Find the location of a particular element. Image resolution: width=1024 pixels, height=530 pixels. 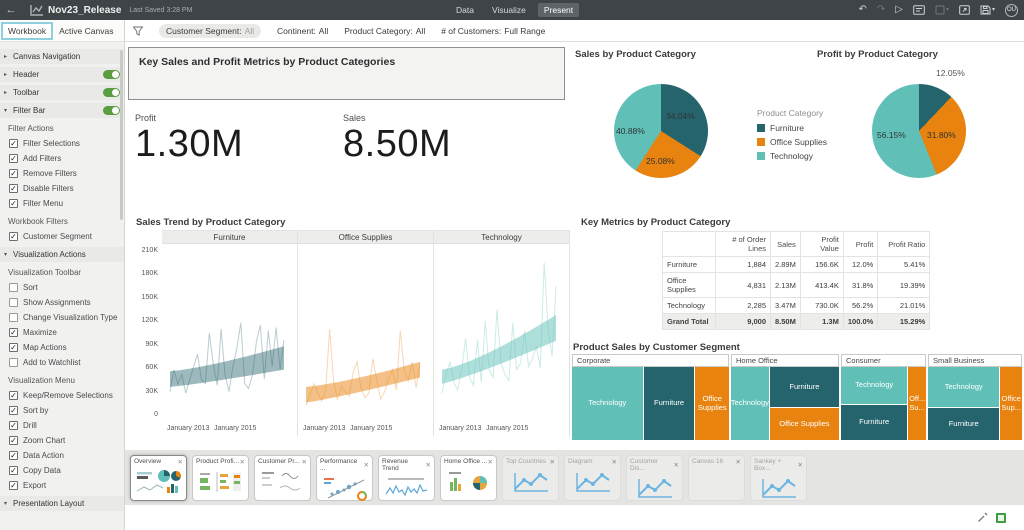

sidebar-section-filter-bar: ▾ Filter Bar is located at coordinates (62, 110).